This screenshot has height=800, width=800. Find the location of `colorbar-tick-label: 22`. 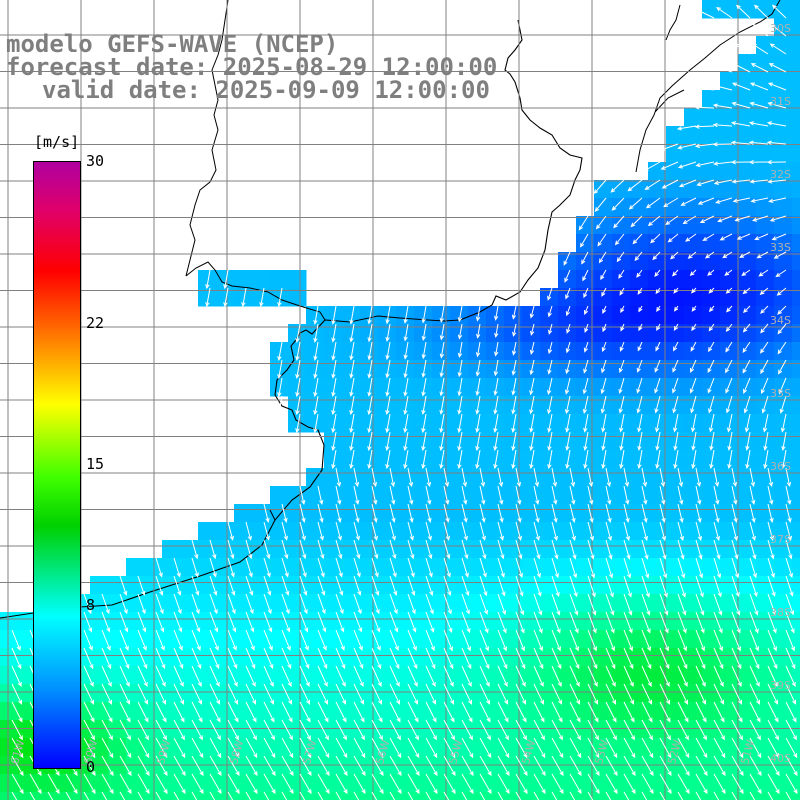

colorbar-tick-label: 22 is located at coordinates (95, 322).